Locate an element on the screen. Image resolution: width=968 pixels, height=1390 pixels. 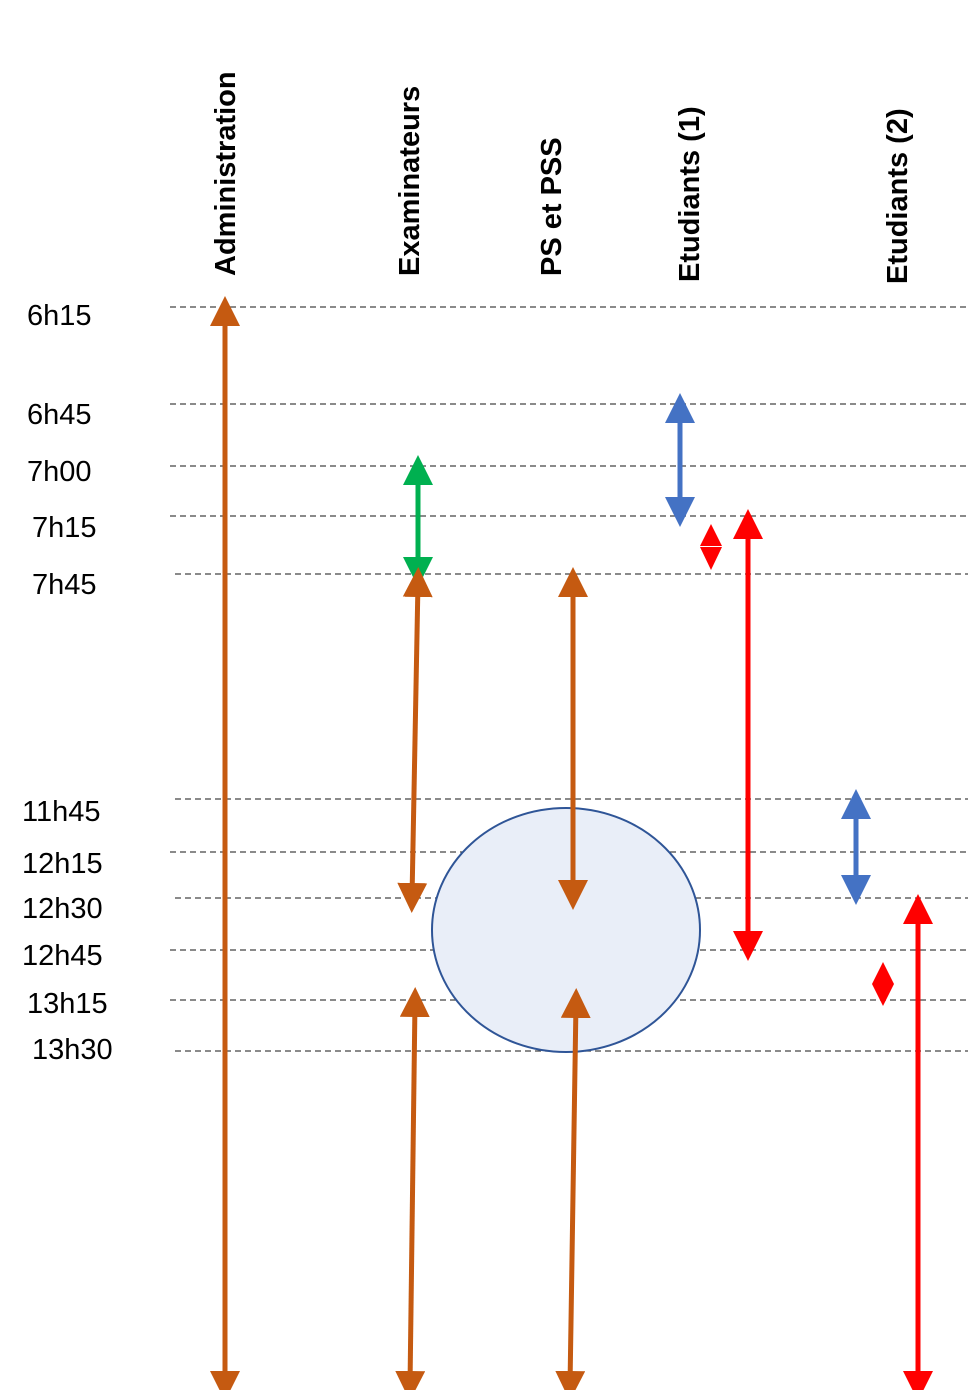
time-label: 12h15 is located at coordinates (62, 864).